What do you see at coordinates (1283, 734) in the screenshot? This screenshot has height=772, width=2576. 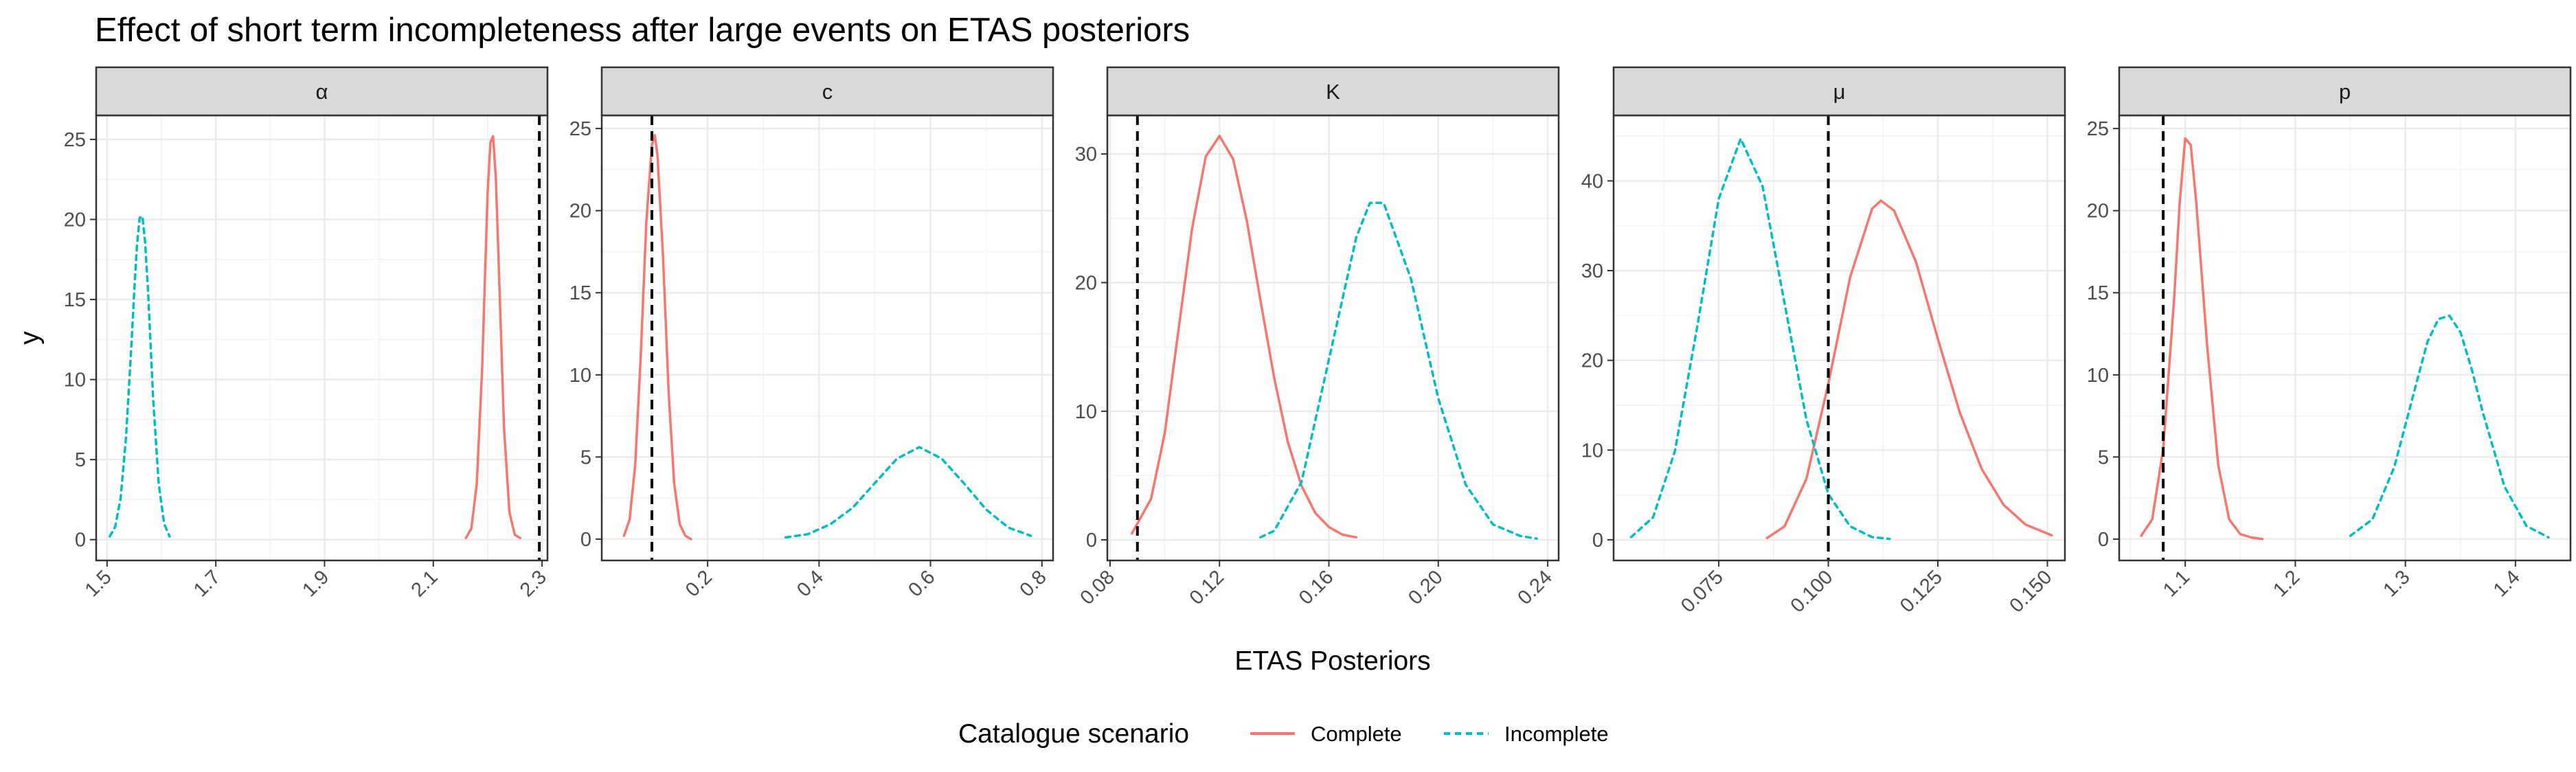 I see `legend: Catalogue scenario Complete Incomplete` at bounding box center [1283, 734].